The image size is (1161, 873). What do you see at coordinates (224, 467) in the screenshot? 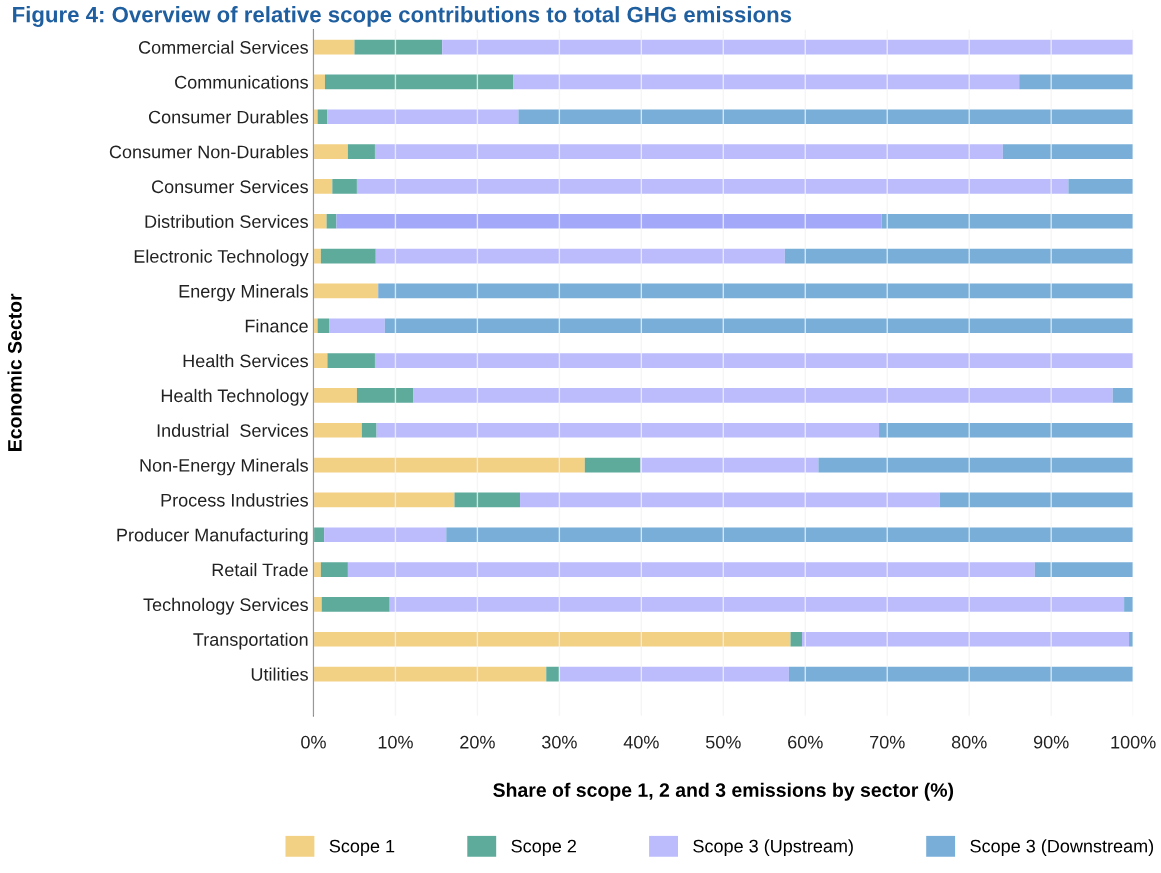
I see `y-tick-label: Non-Energy Minerals` at bounding box center [224, 467].